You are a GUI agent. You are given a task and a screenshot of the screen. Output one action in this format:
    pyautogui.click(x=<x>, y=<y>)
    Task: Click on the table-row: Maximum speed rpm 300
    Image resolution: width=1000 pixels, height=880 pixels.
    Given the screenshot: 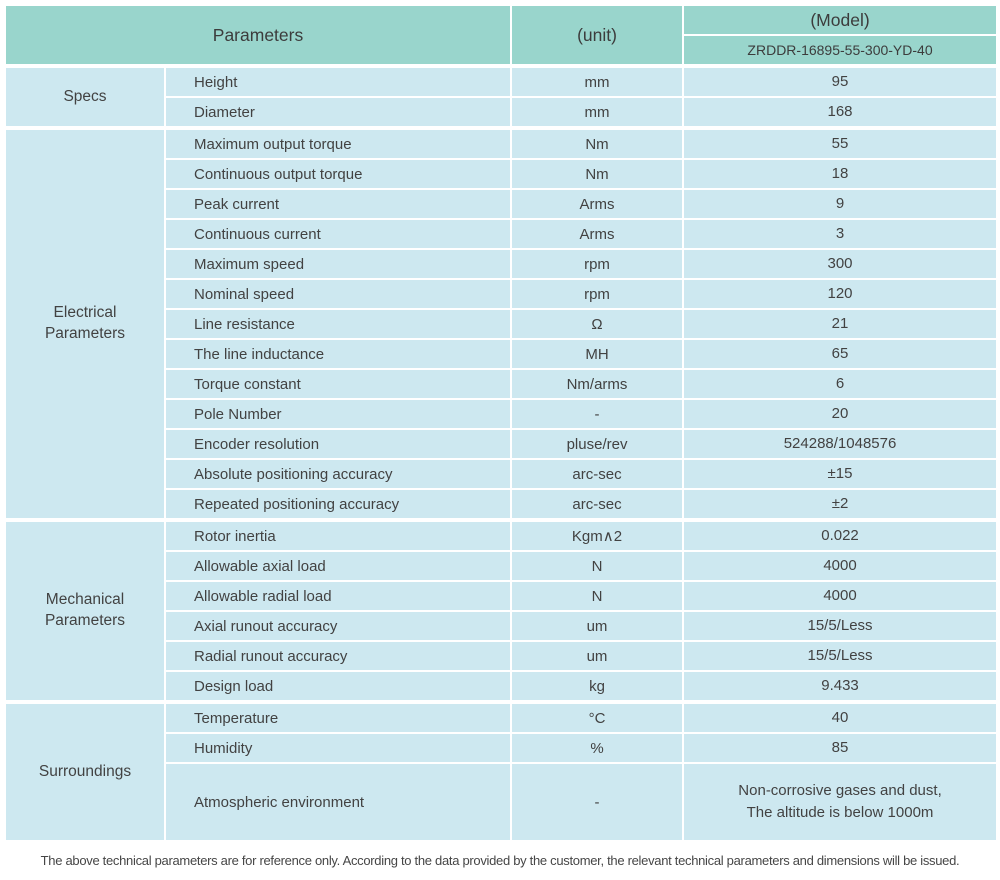 What is the action you would take?
    pyautogui.click(x=502, y=264)
    